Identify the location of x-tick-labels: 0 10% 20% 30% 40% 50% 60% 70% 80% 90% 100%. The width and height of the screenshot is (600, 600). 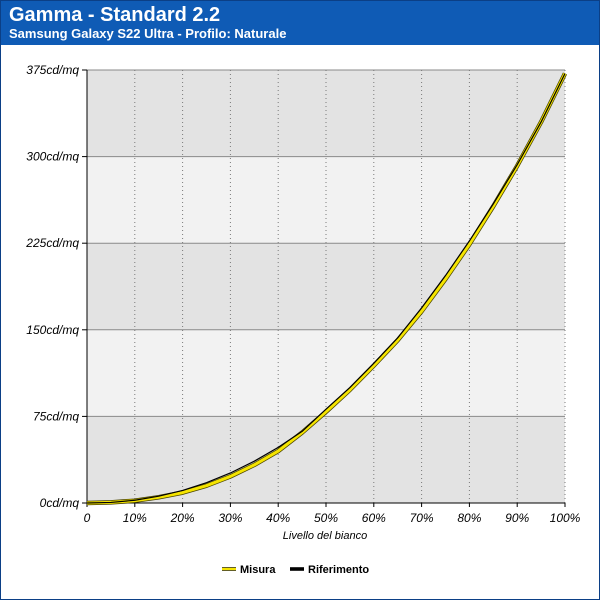
(332, 518).